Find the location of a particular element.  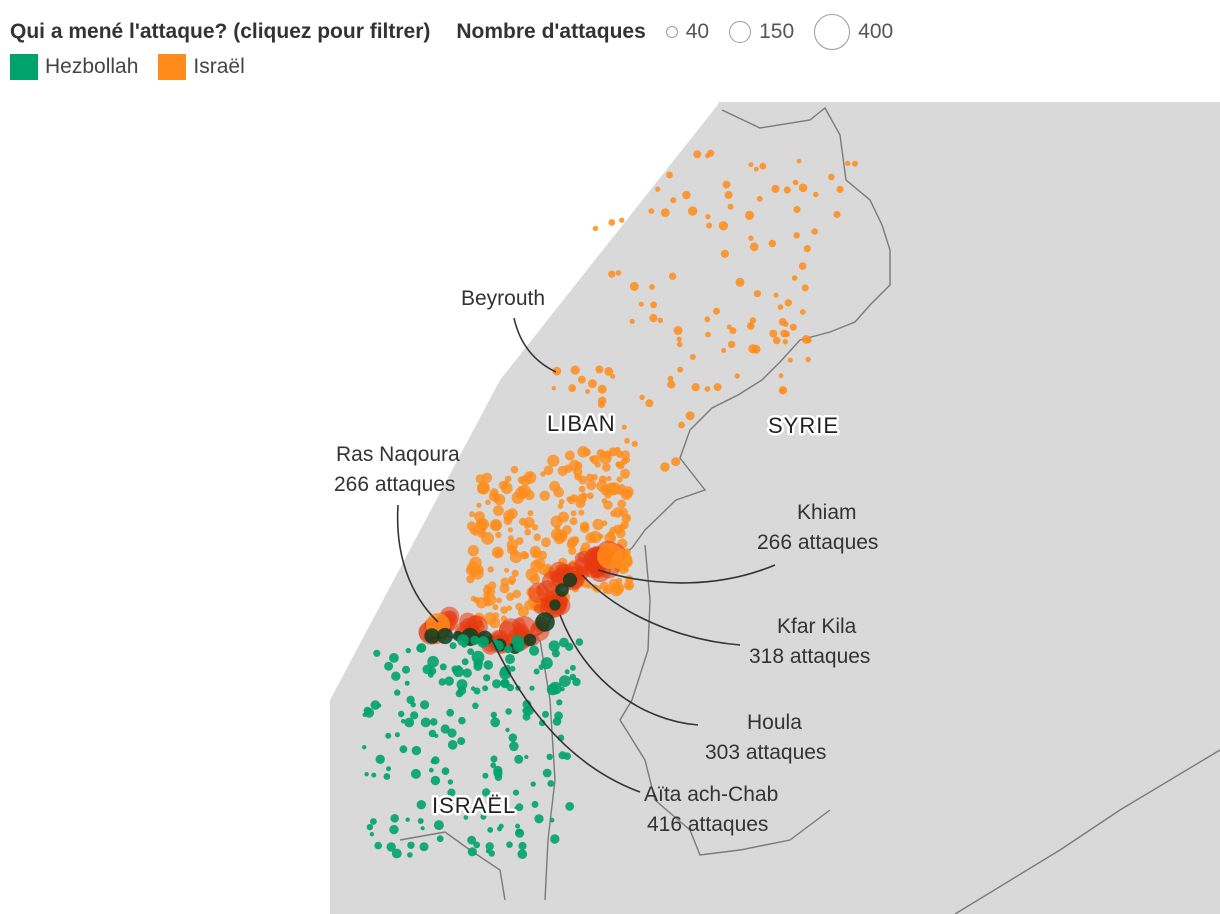

filter-israel-button: Israël is located at coordinates (201, 67).